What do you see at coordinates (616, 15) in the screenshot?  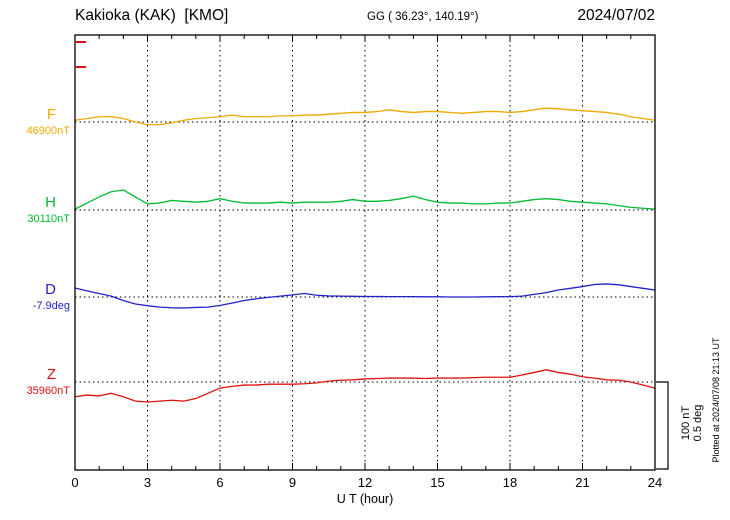 I see `plot-date: 2024/07/02` at bounding box center [616, 15].